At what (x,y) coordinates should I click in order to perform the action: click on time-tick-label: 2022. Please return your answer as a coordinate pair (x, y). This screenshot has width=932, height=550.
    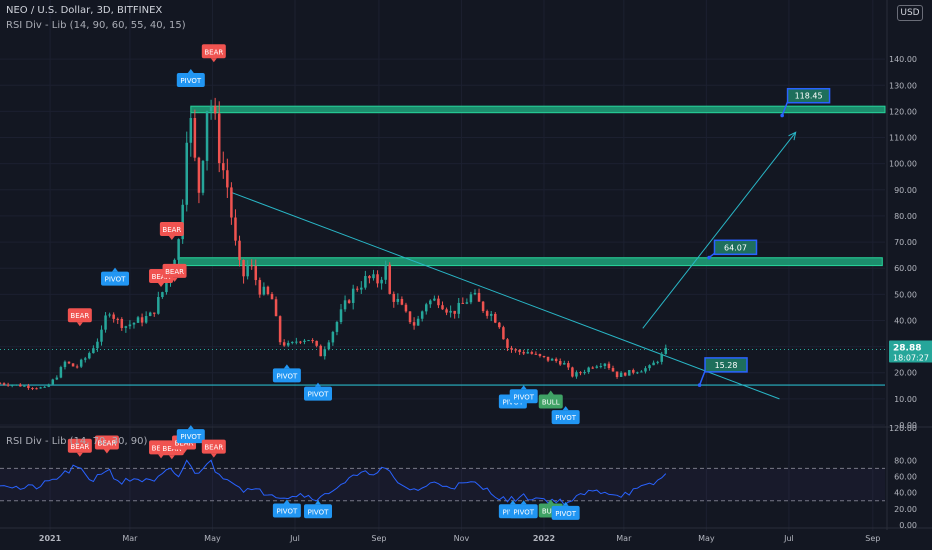
    Looking at the image, I should click on (544, 538).